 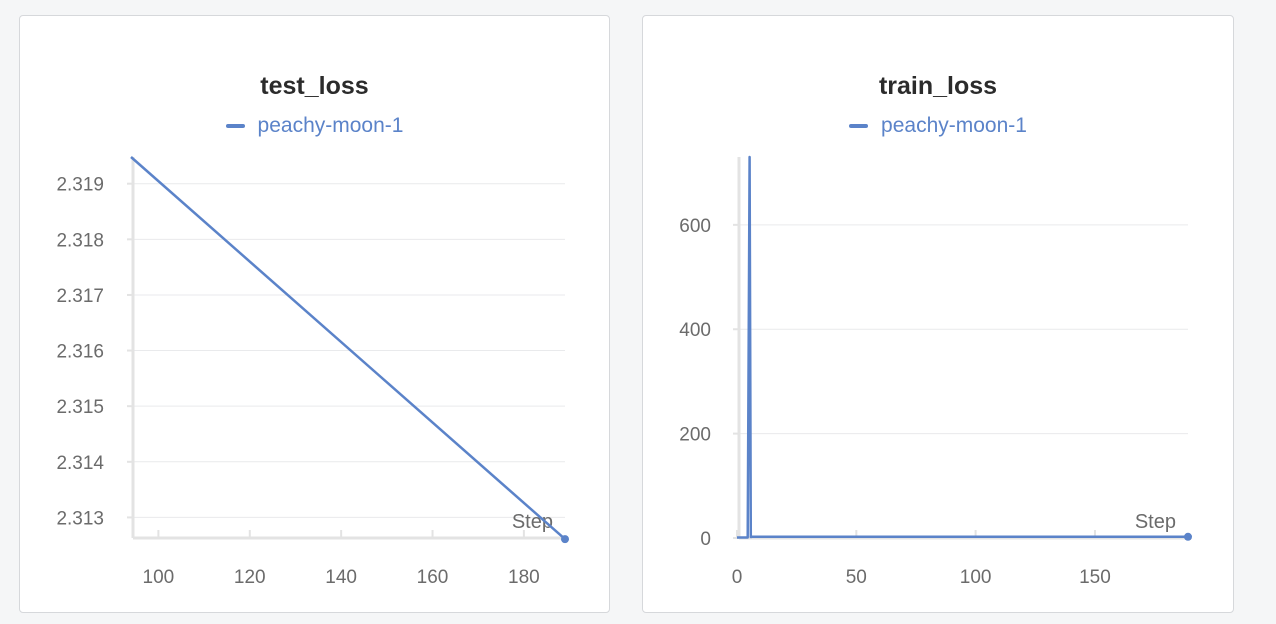 I want to click on chart-title: test_loss, so click(x=314, y=86).